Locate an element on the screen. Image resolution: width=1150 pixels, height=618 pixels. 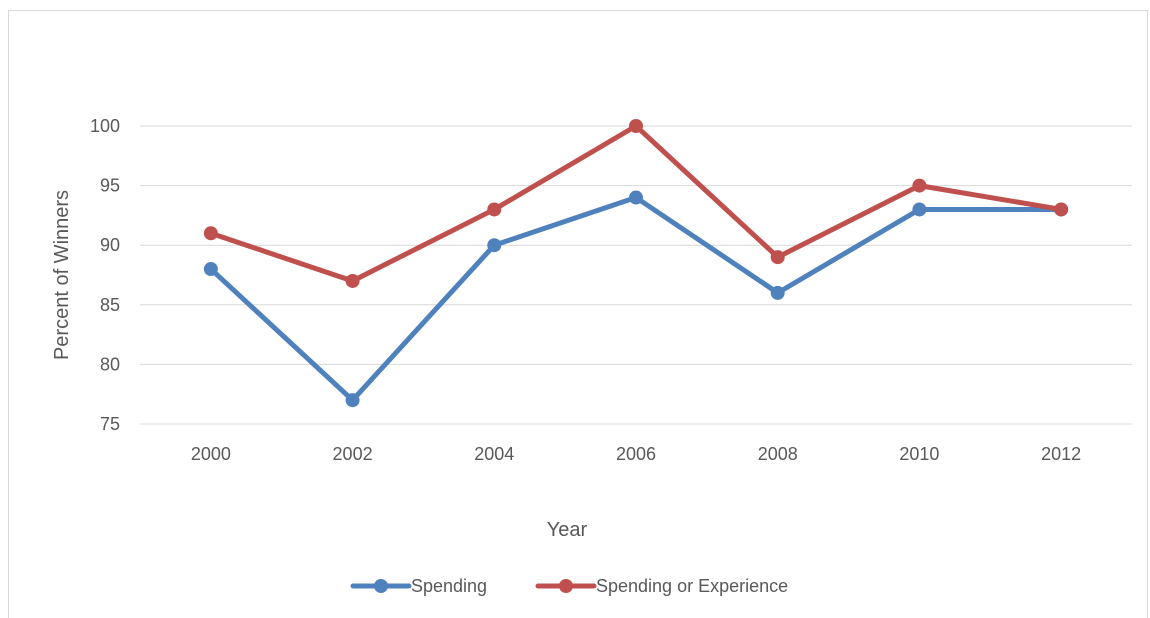
y-tick-label: 90 is located at coordinates (110, 245).